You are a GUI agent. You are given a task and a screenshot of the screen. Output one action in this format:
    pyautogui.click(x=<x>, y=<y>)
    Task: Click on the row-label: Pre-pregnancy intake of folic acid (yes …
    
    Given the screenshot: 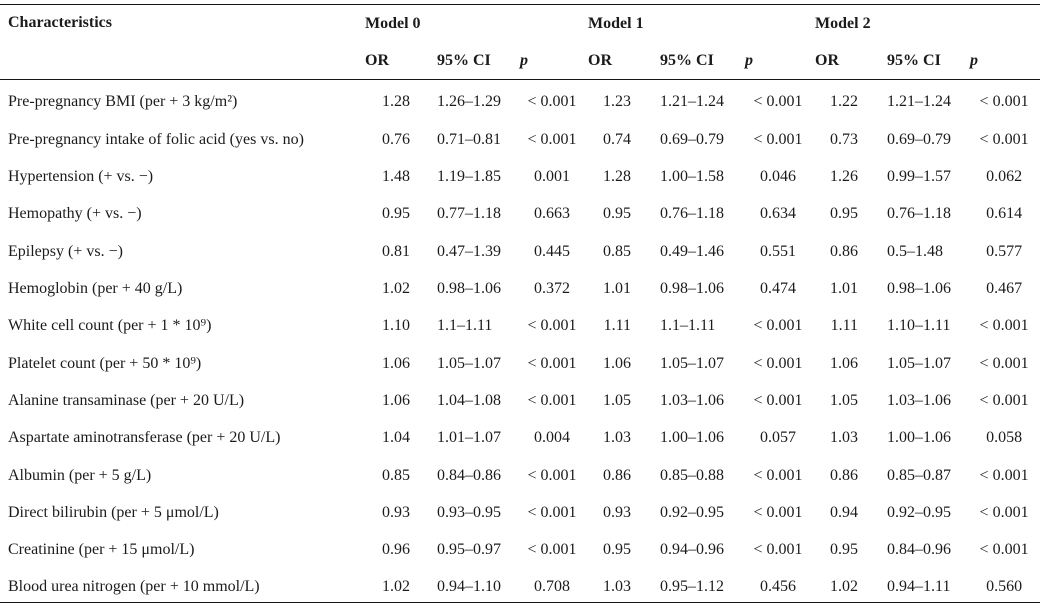 What is the action you would take?
    pyautogui.click(x=156, y=139)
    